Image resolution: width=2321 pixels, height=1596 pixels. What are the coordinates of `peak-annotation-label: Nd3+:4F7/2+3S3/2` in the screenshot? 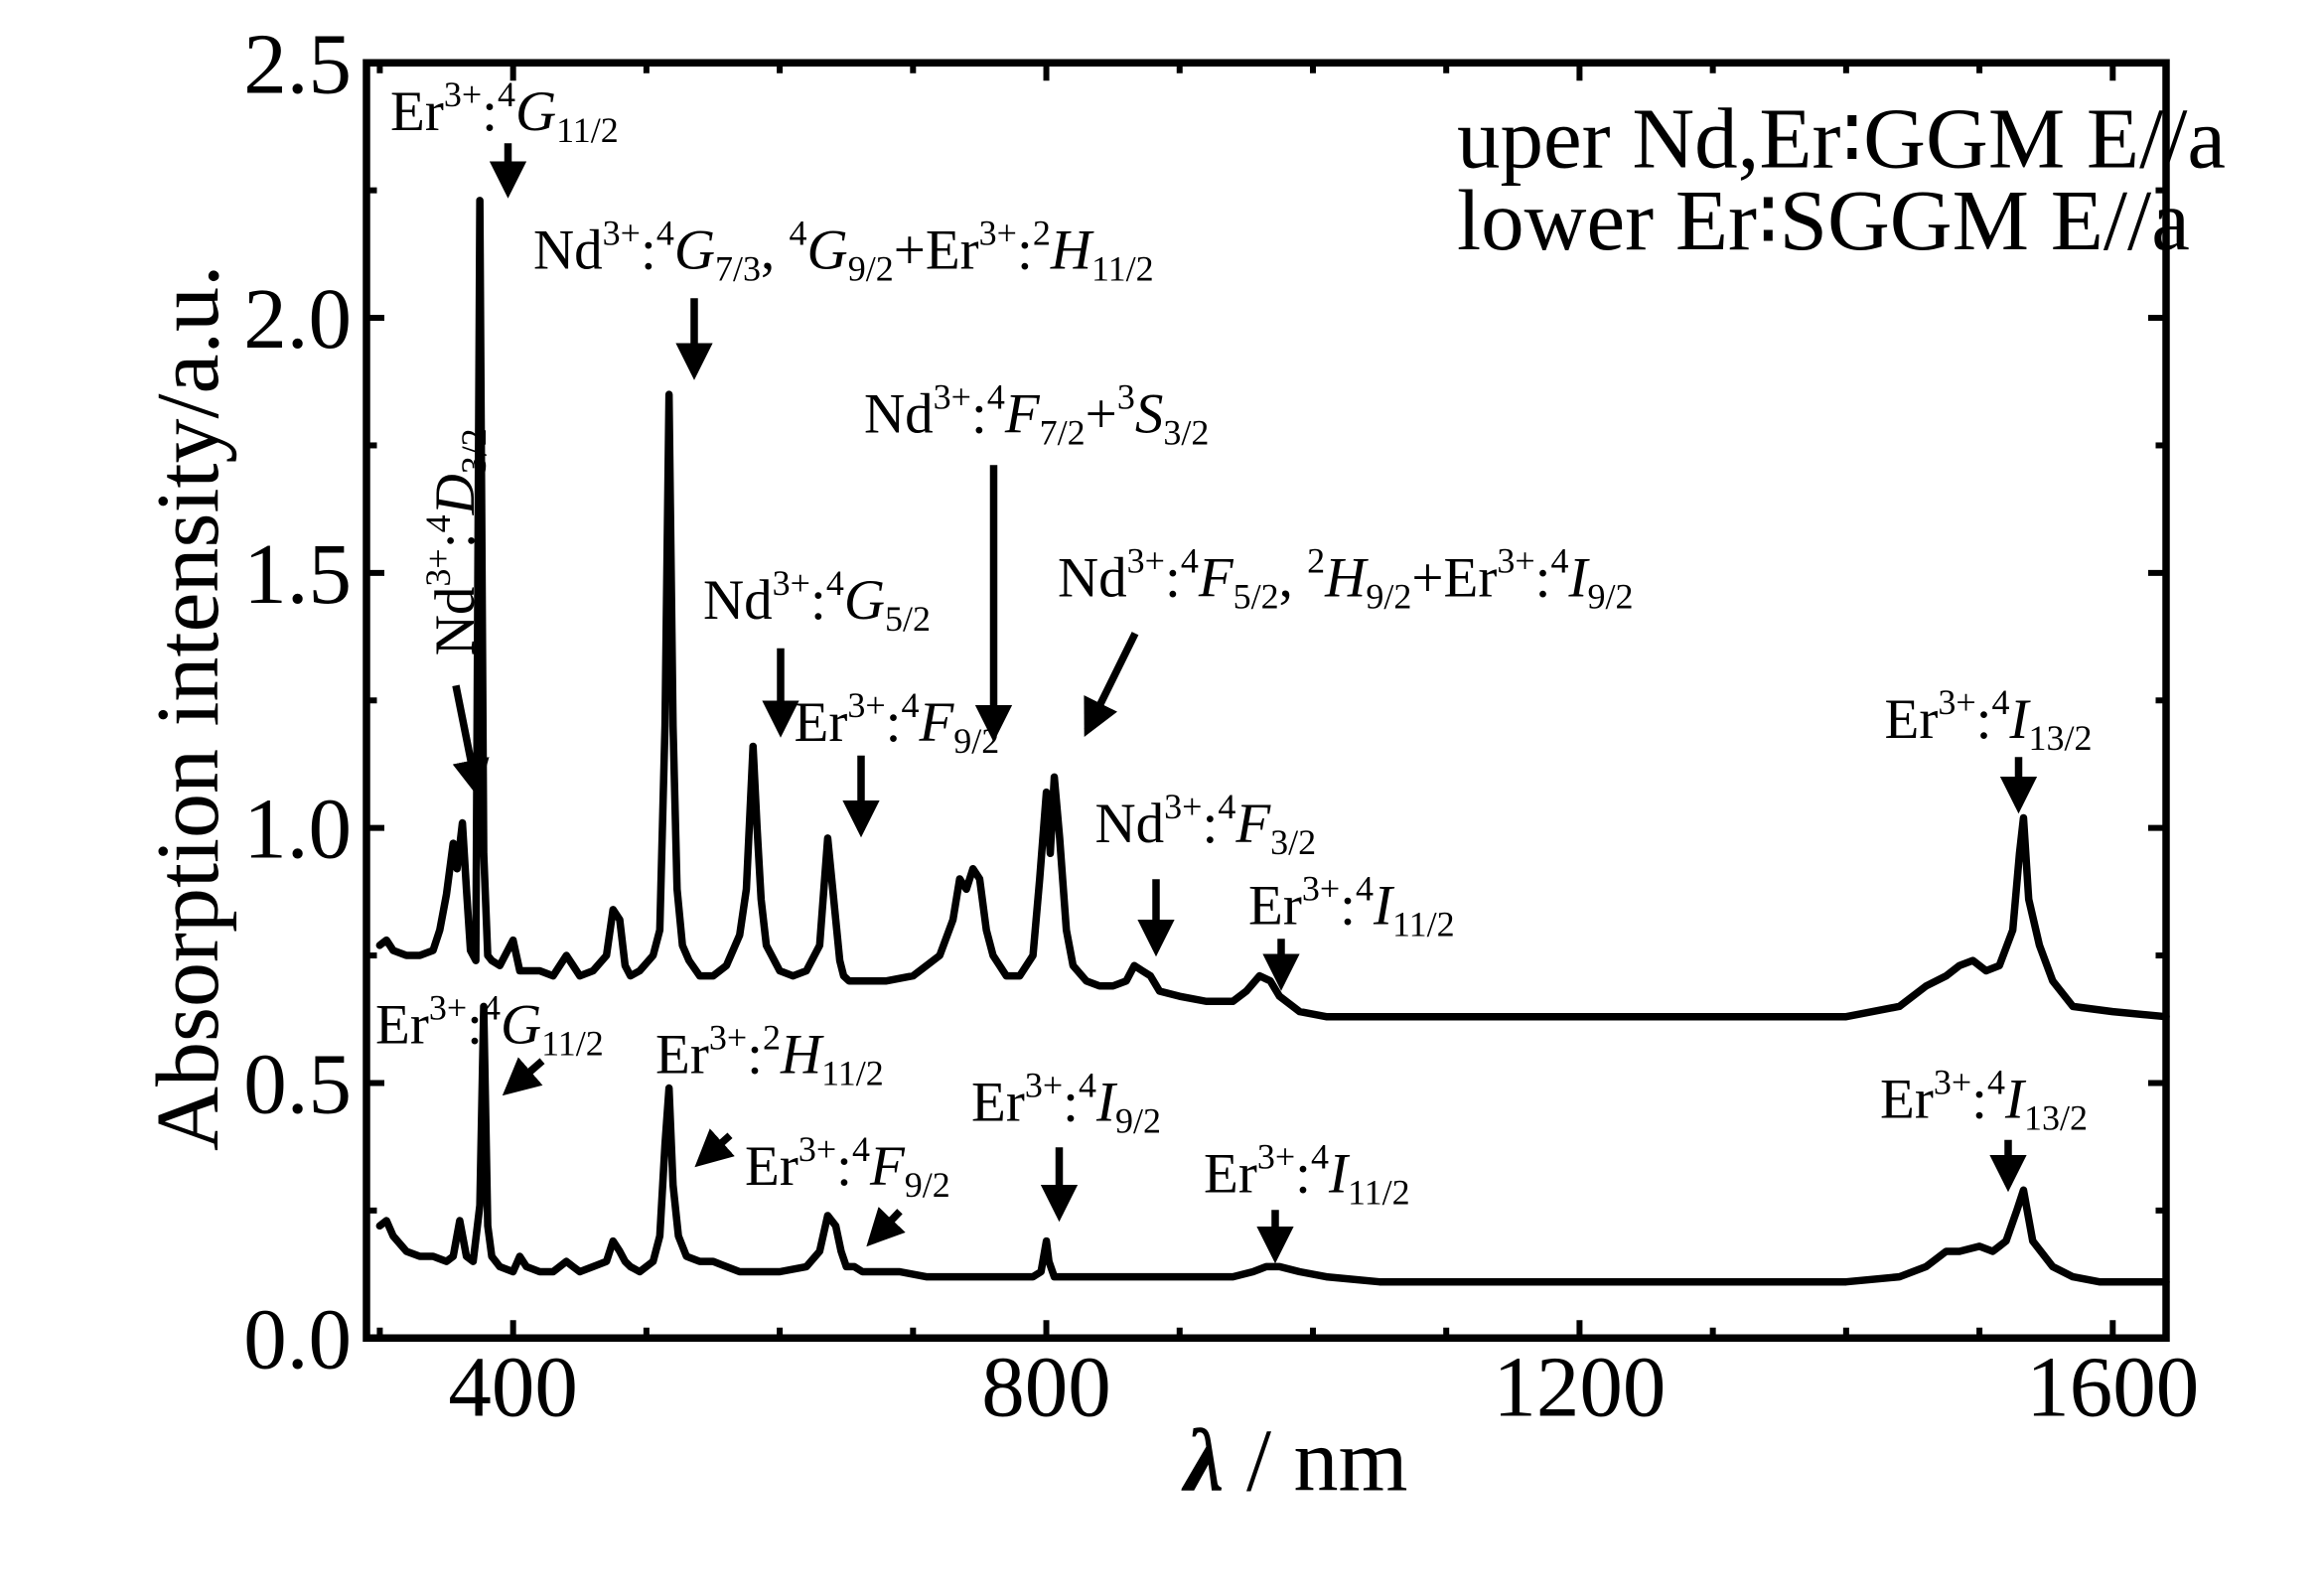 It's located at (1036, 414).